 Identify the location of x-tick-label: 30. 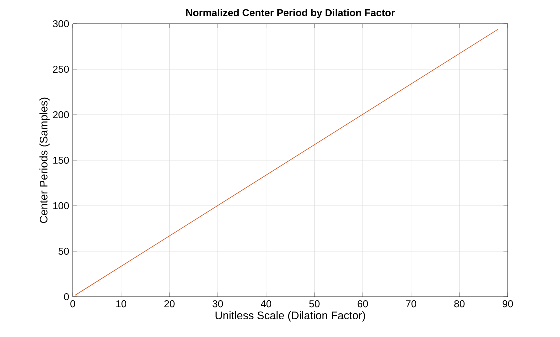
(218, 304).